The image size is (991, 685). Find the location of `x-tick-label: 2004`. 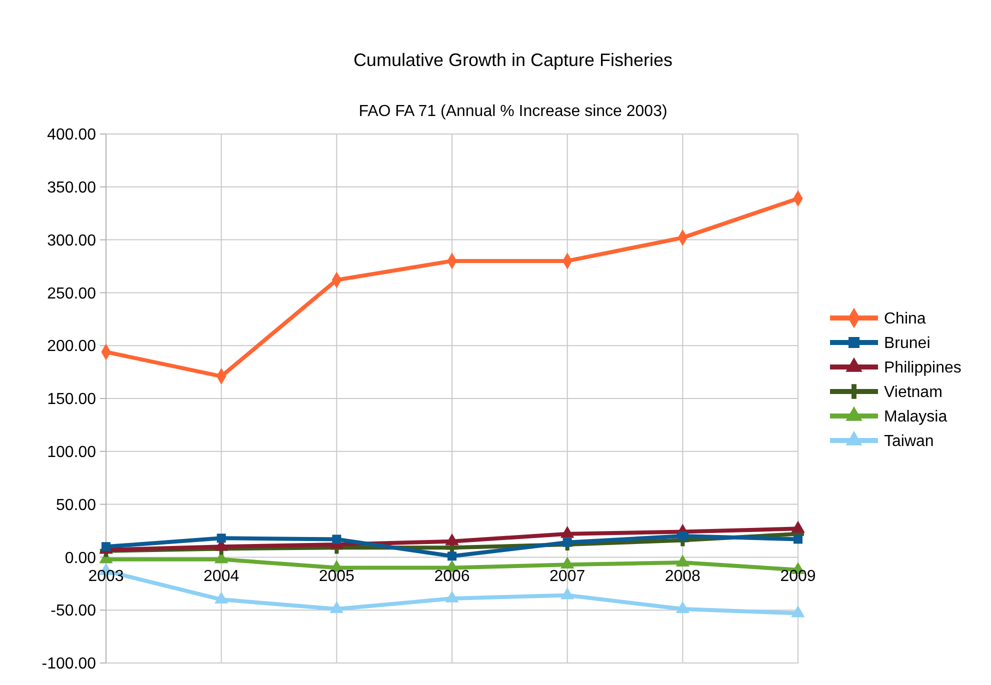

x-tick-label: 2004 is located at coordinates (222, 577).